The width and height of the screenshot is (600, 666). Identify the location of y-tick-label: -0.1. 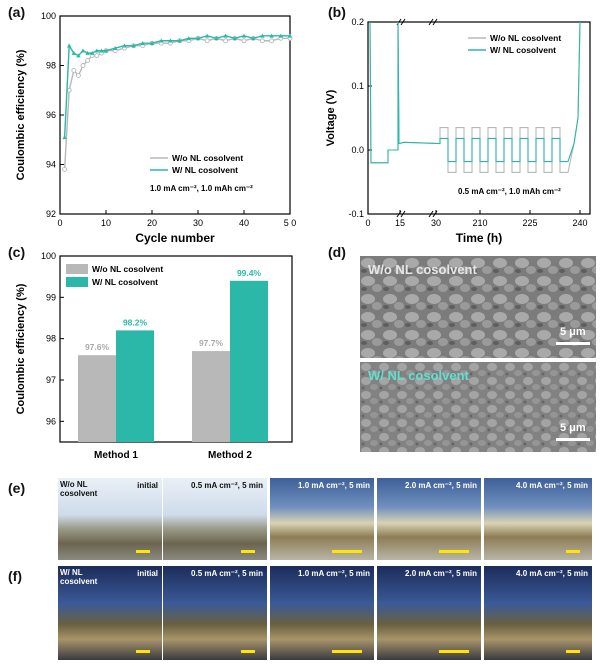
(356, 214).